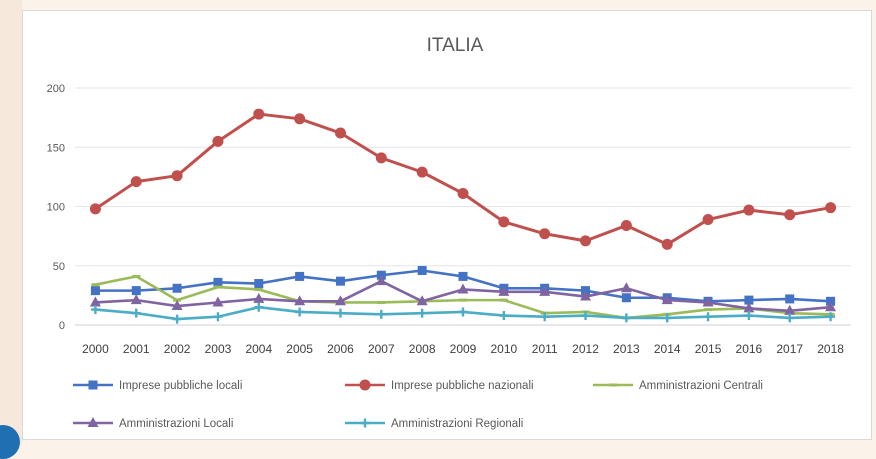 Image resolution: width=876 pixels, height=459 pixels. What do you see at coordinates (95, 349) in the screenshot?
I see `x-tick-label: 2000` at bounding box center [95, 349].